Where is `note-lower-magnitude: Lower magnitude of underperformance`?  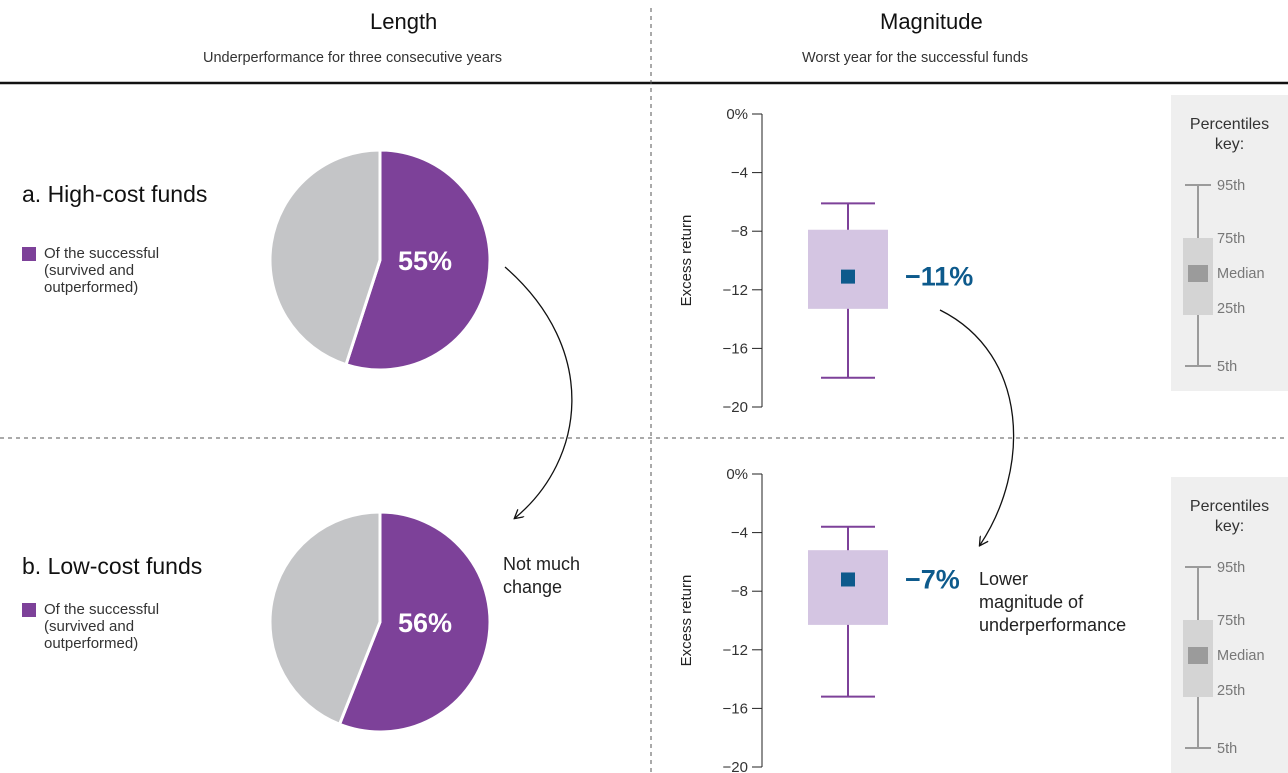
note-lower-magnitude: Lower magnitude of underperformance is located at coordinates (1052, 602).